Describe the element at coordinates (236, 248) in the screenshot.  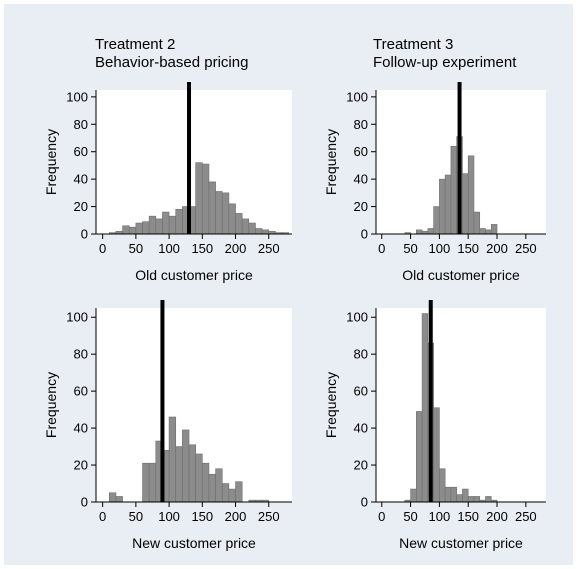
I see `panel-1-x-tick-label-4: 200` at that location.